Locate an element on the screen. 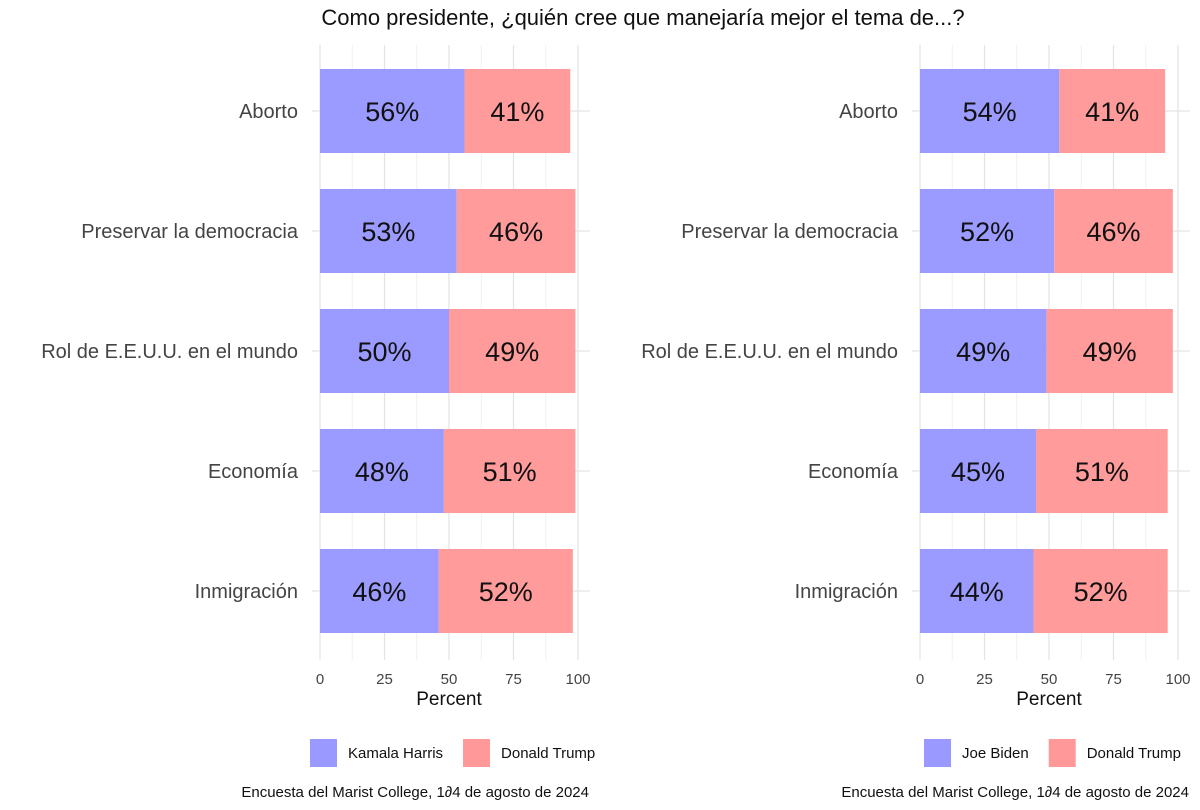 This screenshot has height=810, width=1200. legend: Joe Biden Donald Trump is located at coordinates (1052, 753).